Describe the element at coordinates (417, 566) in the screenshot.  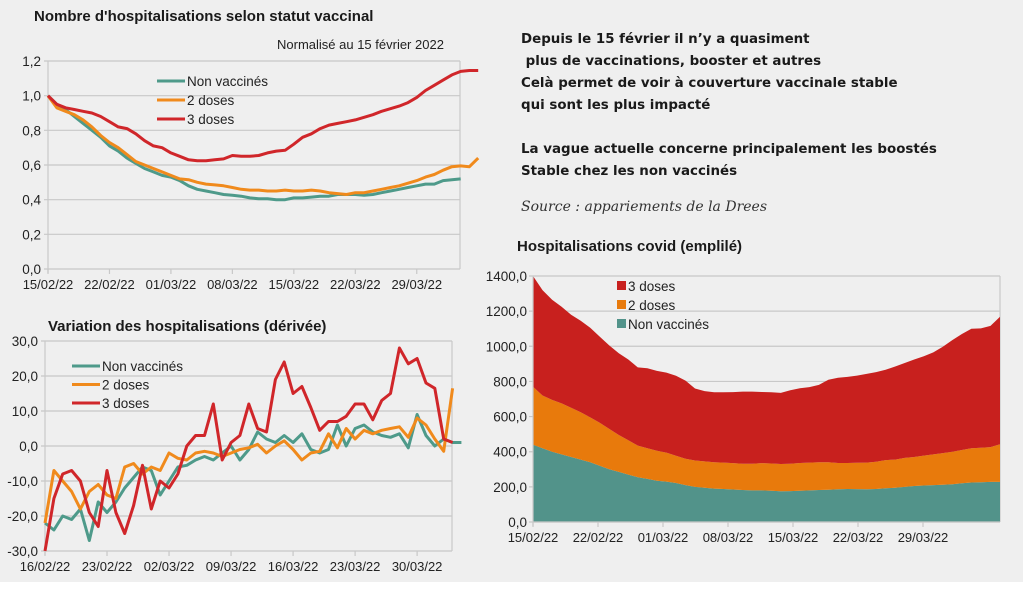
I see `x-tick-label: 30/03/22` at that location.